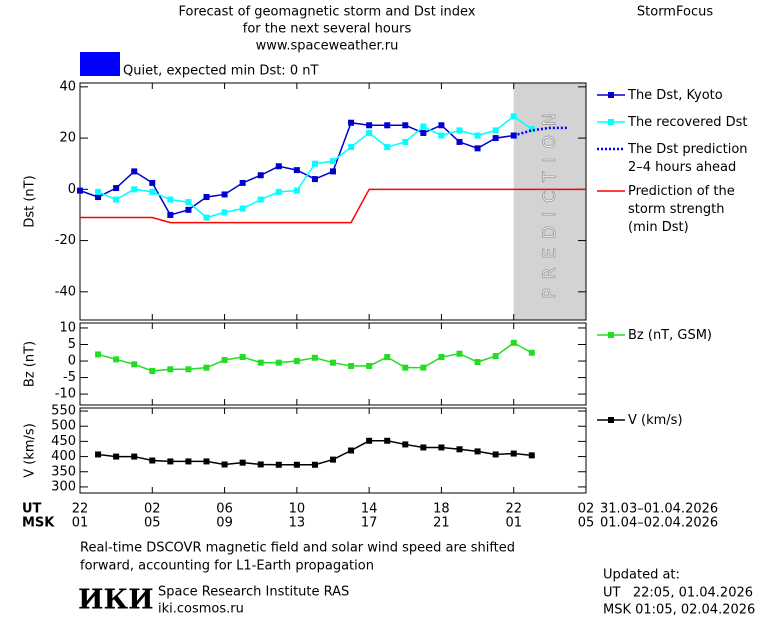  Describe the element at coordinates (327, 46) in the screenshot. I see `title-line: www.spaceweather.ru` at that location.